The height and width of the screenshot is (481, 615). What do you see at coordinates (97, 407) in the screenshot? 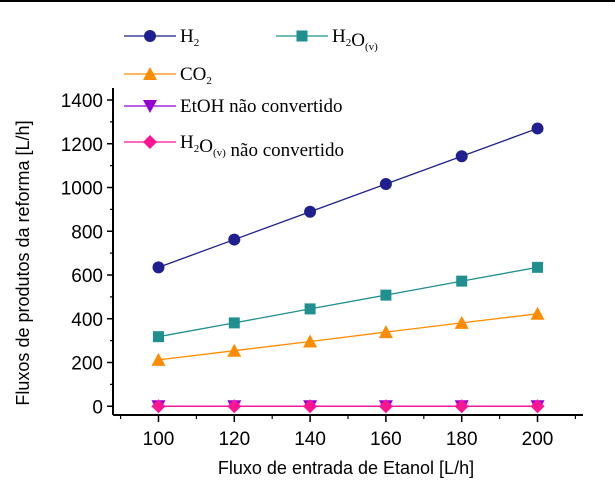
I see `y-tick-label: 0` at bounding box center [97, 407].